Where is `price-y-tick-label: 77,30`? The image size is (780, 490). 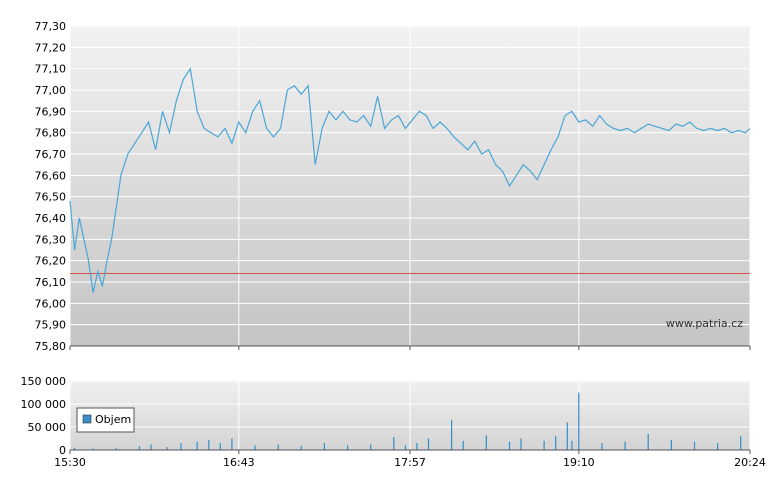
price-y-tick-label: 77,30 is located at coordinates (51, 26).